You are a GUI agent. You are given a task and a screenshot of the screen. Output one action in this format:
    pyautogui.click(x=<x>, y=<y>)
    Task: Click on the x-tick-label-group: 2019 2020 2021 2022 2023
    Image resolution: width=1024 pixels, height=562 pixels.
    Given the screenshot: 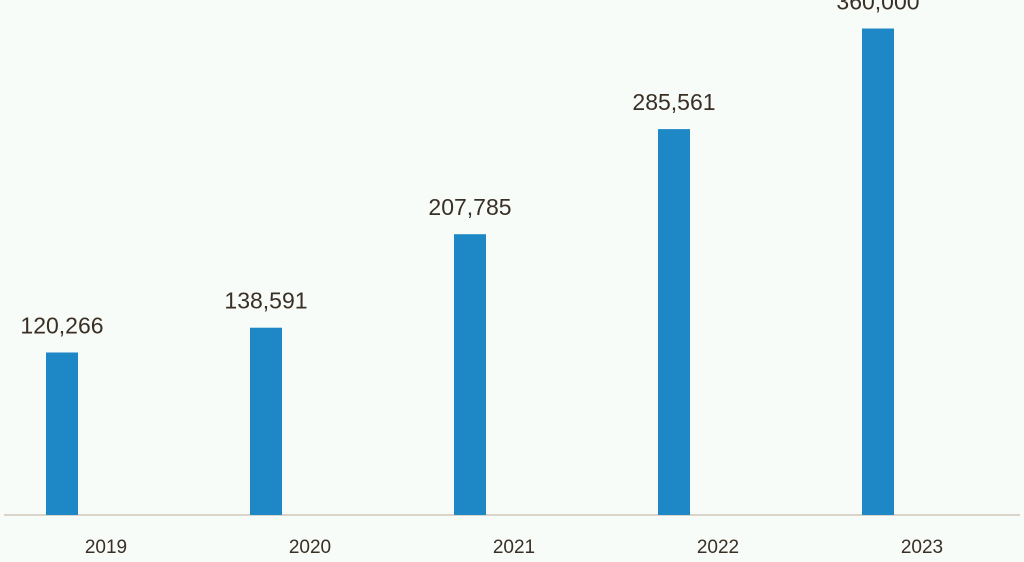 What is the action you would take?
    pyautogui.click(x=514, y=547)
    